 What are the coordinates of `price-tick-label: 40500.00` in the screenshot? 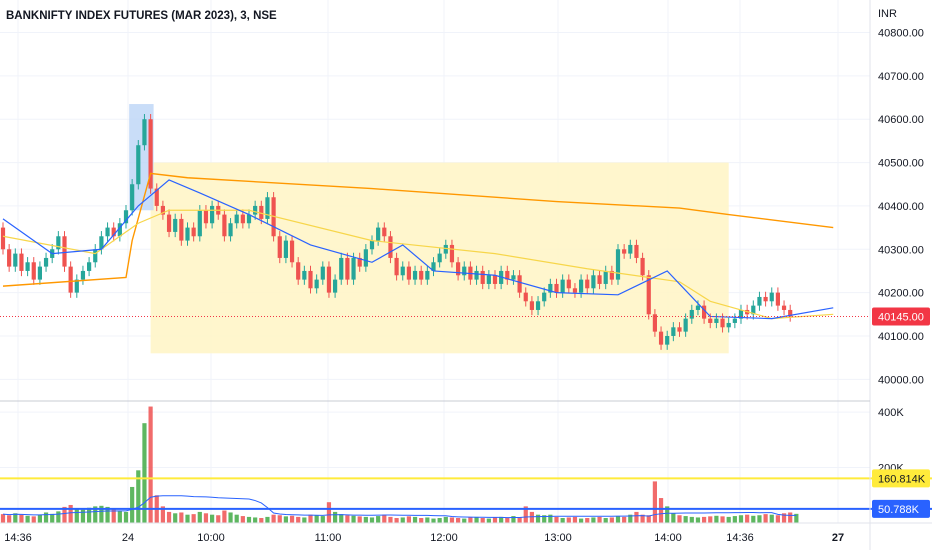 It's located at (901, 164).